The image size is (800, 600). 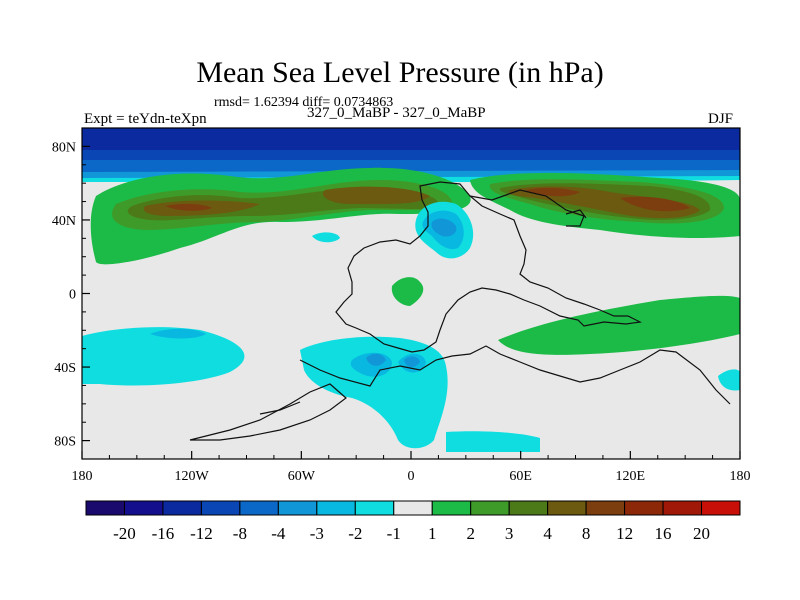 What do you see at coordinates (278, 533) in the screenshot?
I see `colorbar-label: -4` at bounding box center [278, 533].